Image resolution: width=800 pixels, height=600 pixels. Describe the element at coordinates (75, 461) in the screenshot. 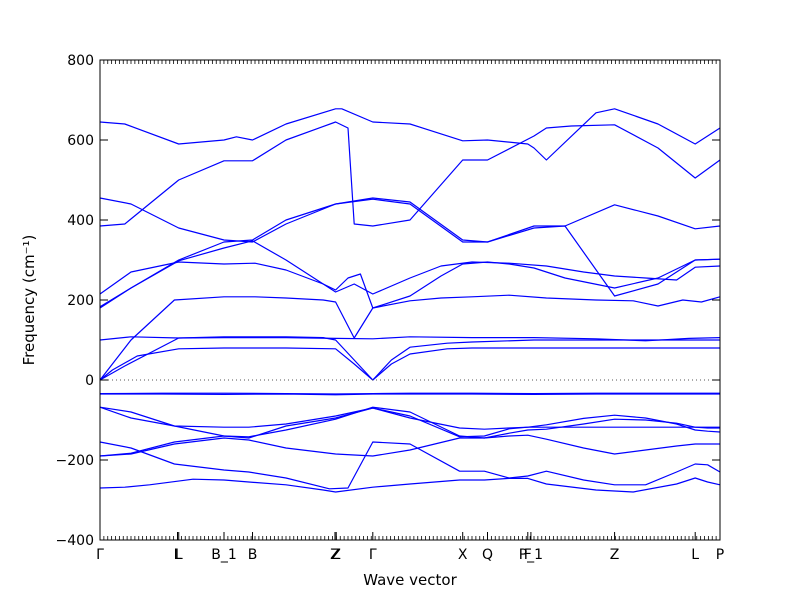

I see `y-tick-label: −200` at that location.